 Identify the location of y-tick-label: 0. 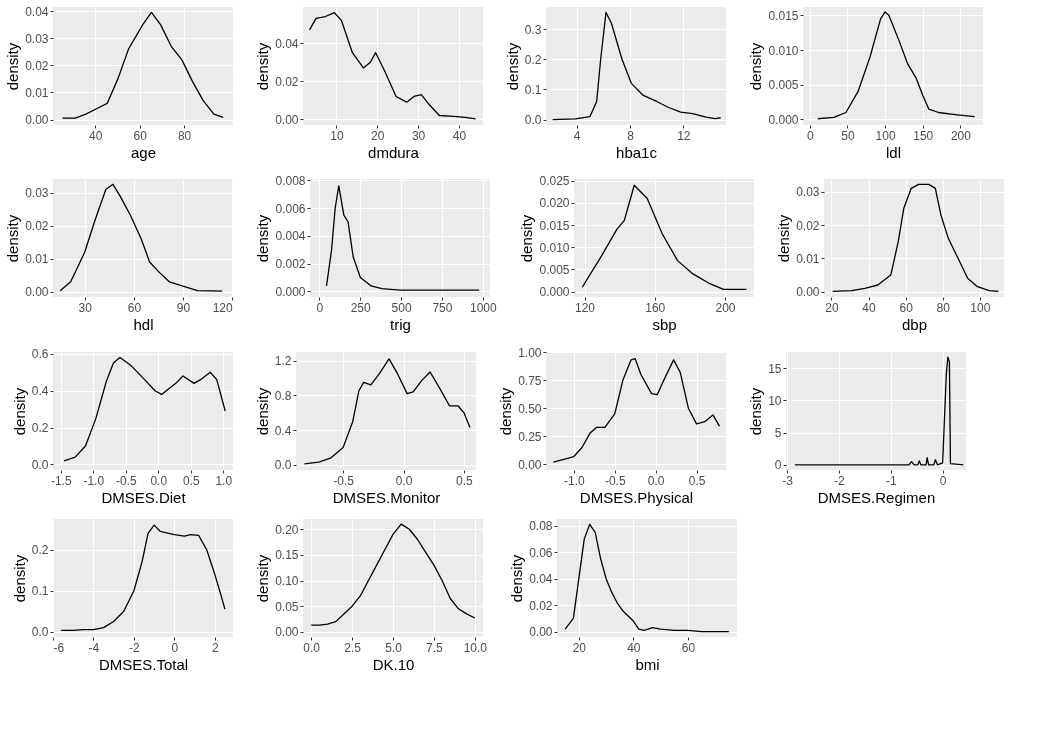
(778, 465).